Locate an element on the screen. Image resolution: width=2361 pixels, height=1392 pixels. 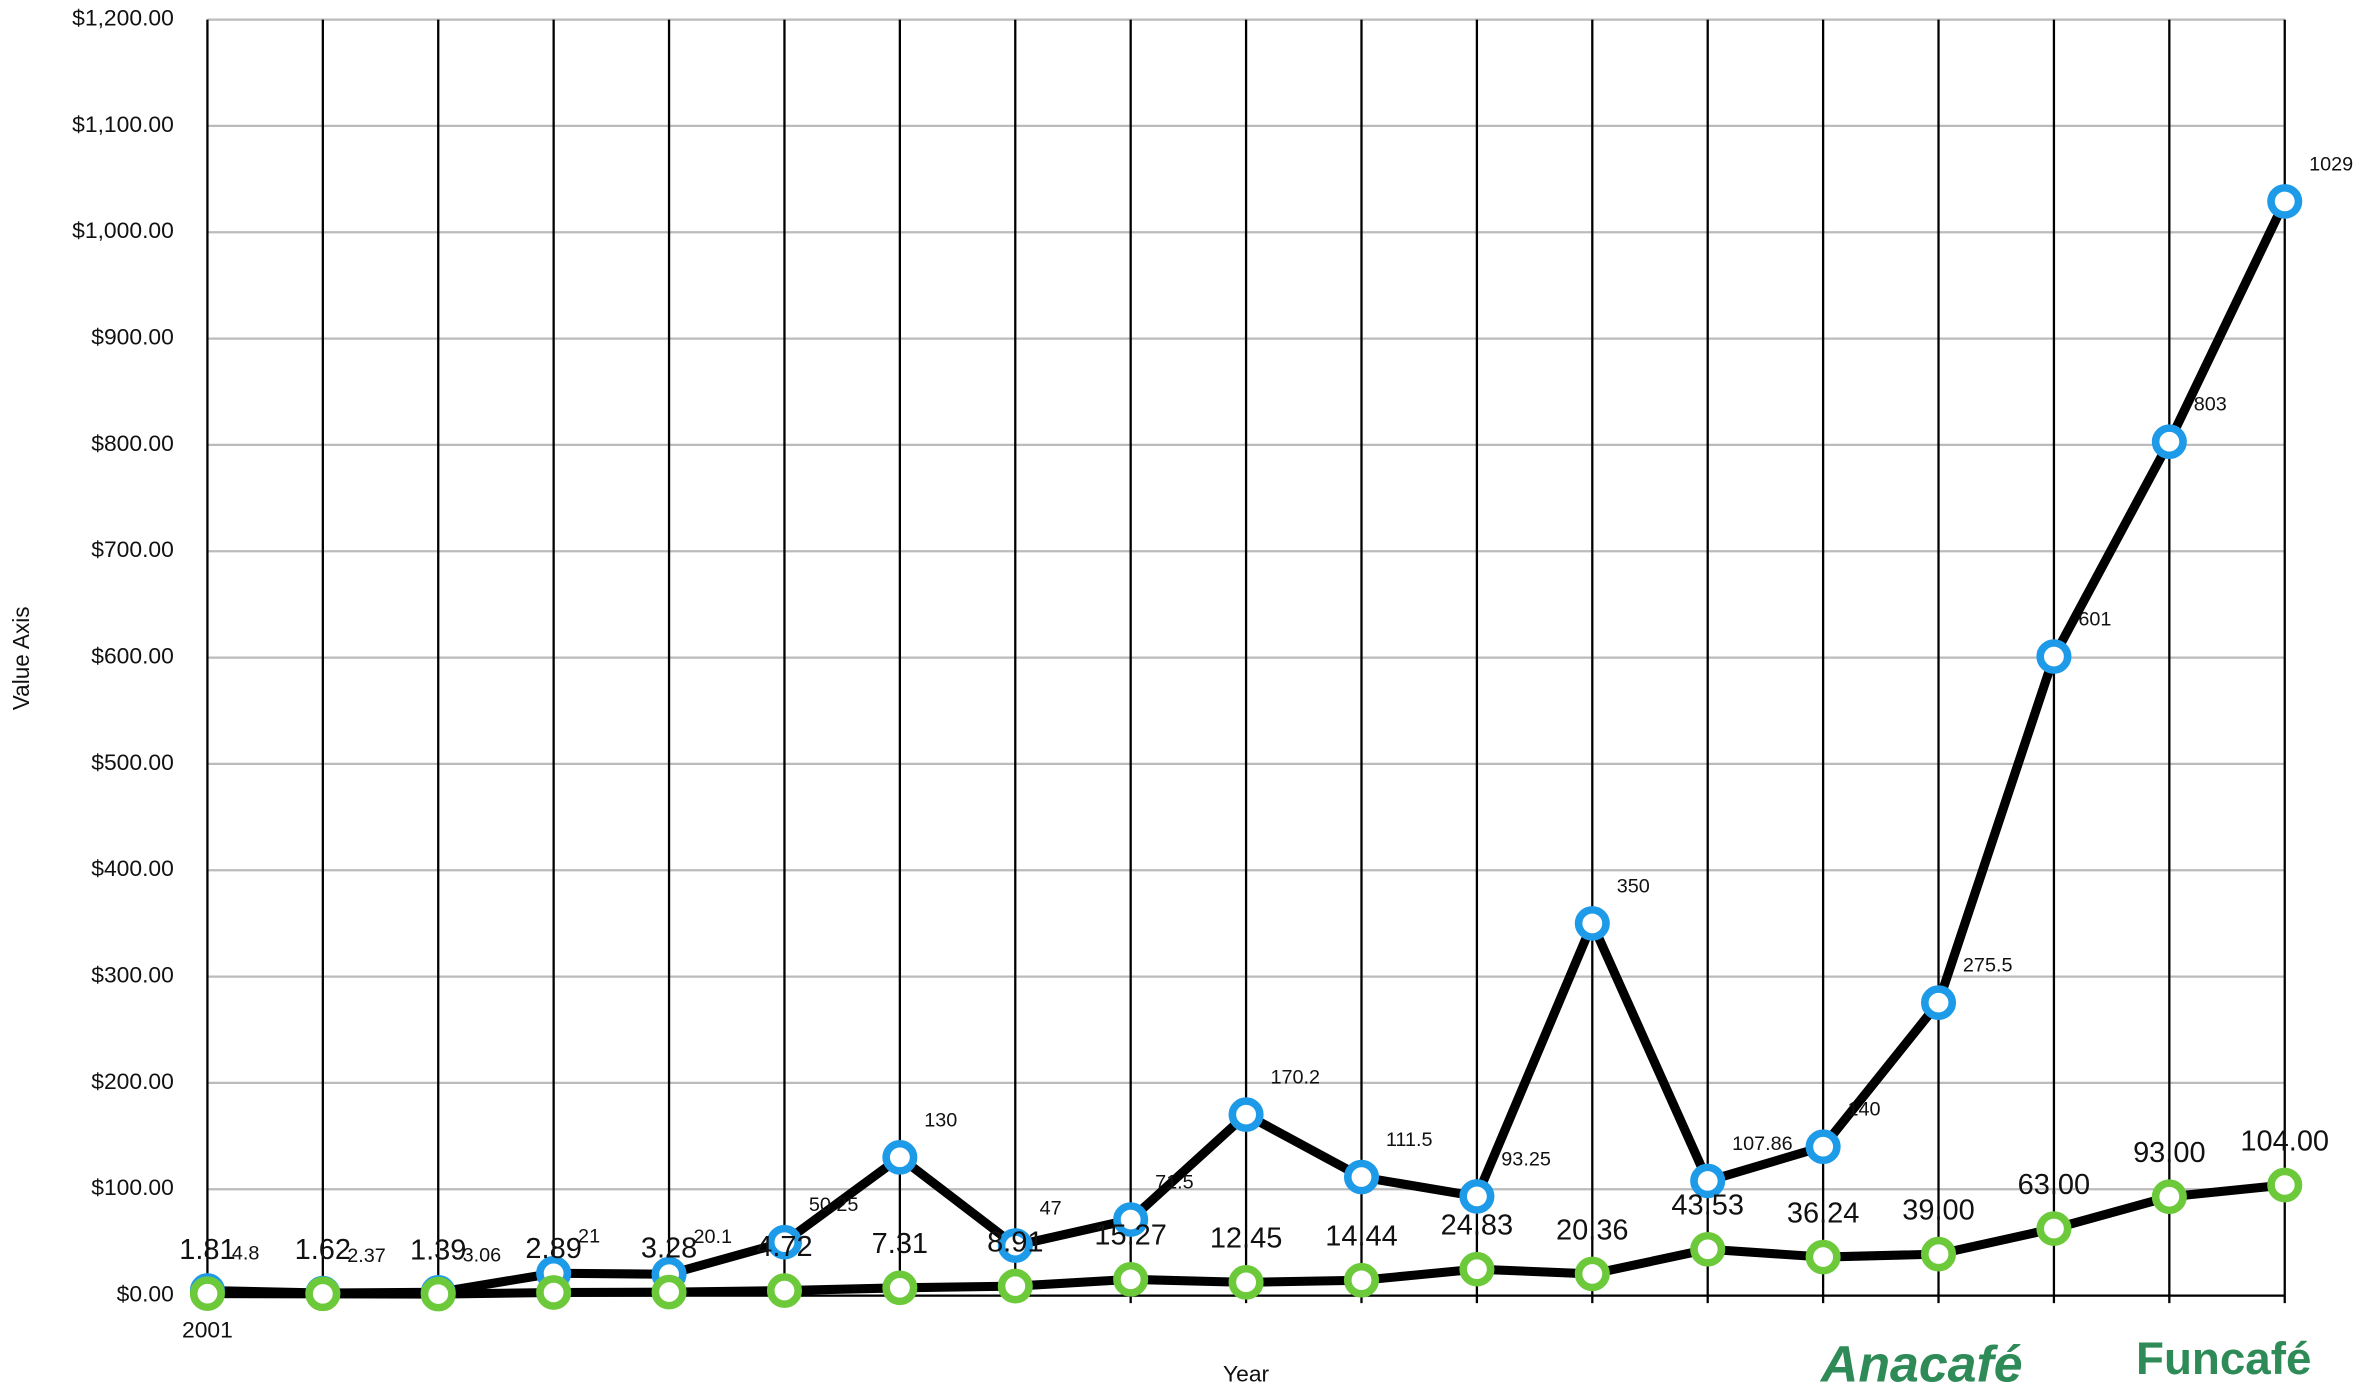
data-label: 1.62 is located at coordinates (323, 1250).